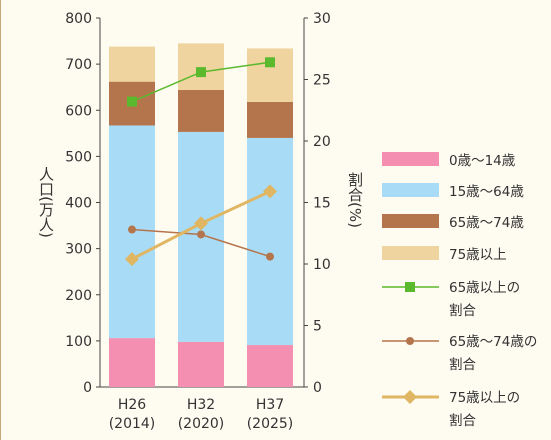 This screenshot has height=440, width=551. Describe the element at coordinates (201, 405) in the screenshot. I see `x-tick-label: H32` at that location.